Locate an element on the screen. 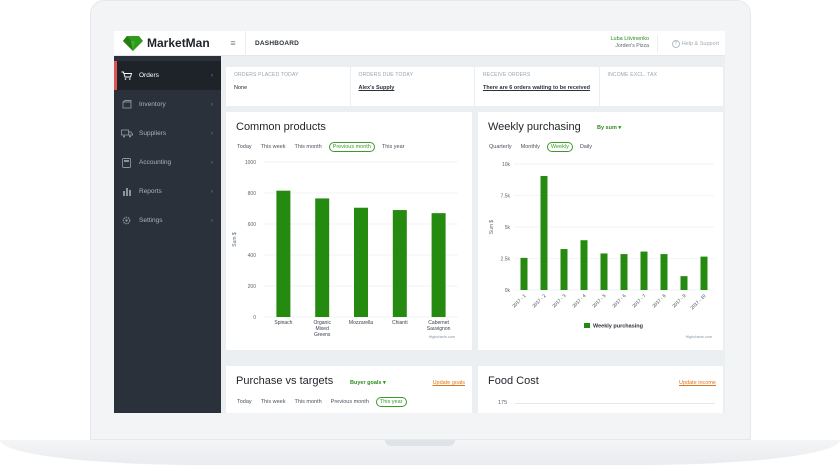  sidebar-item-accounting: Accounting › is located at coordinates (167, 162).